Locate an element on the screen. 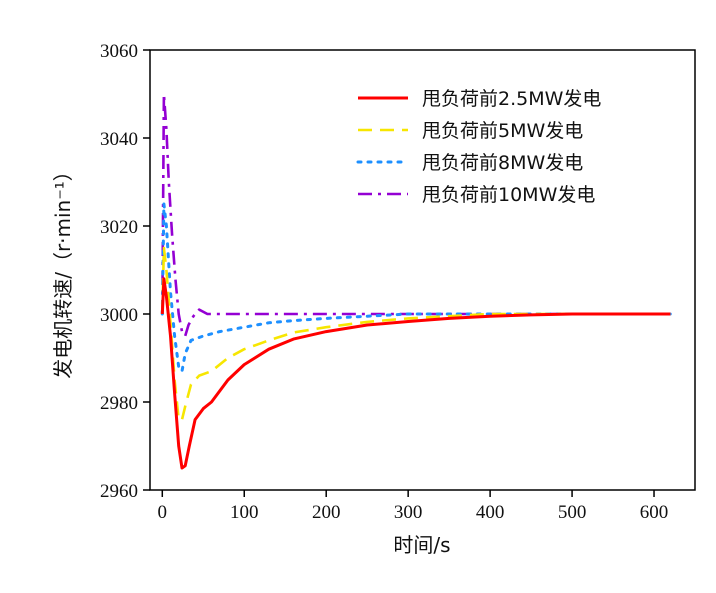 This screenshot has height=593, width=716. x-tick-label: 200 is located at coordinates (326, 512).